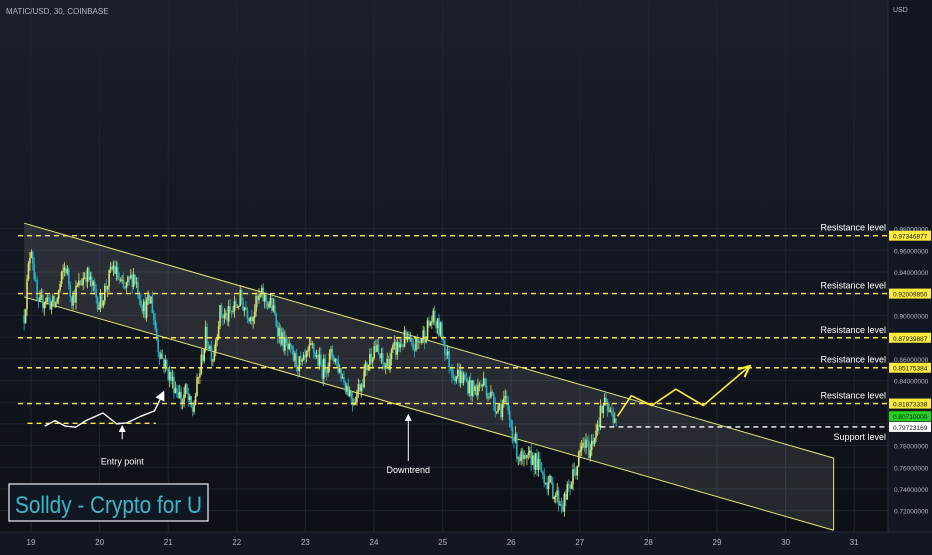  Describe the element at coordinates (910, 266) in the screenshot. I see `price-axis` at that location.